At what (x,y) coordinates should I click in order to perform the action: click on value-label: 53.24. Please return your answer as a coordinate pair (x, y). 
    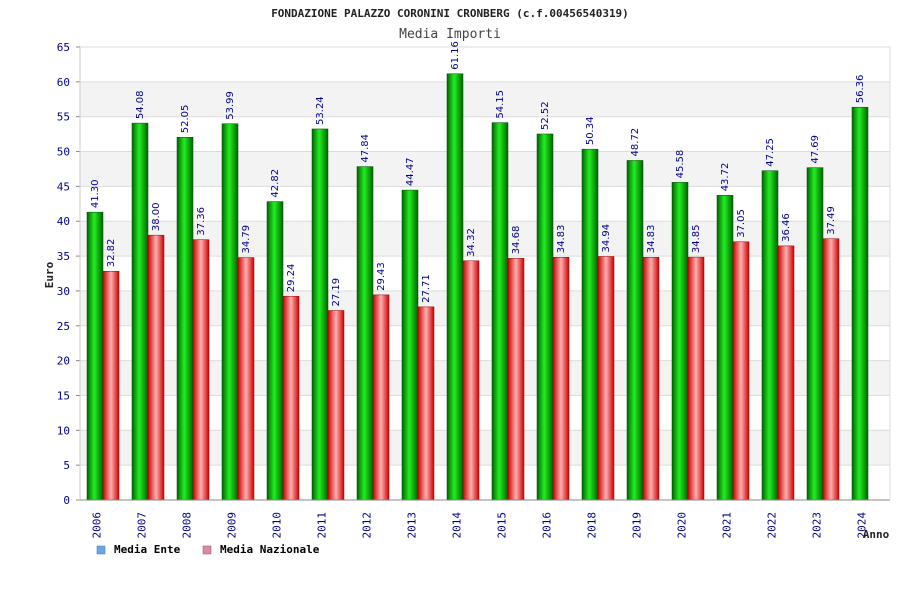
    Looking at the image, I should click on (320, 110).